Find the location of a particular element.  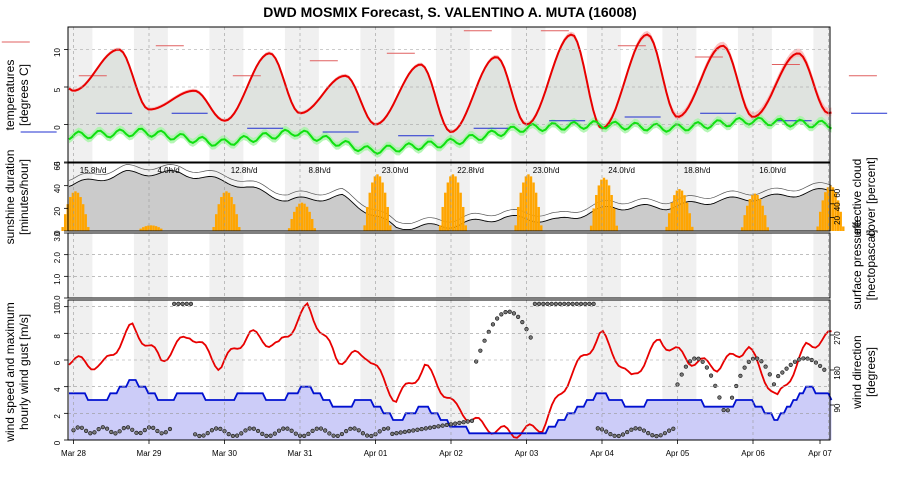

daily-sunshine-total-label: 15.8h/d is located at coordinates (93, 170).